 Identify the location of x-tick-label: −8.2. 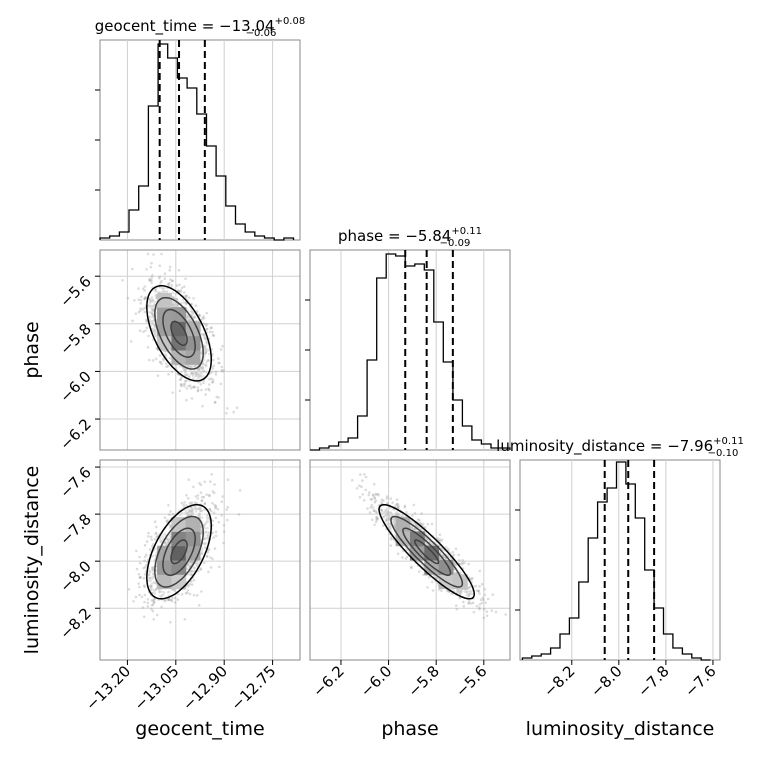
(559, 681).